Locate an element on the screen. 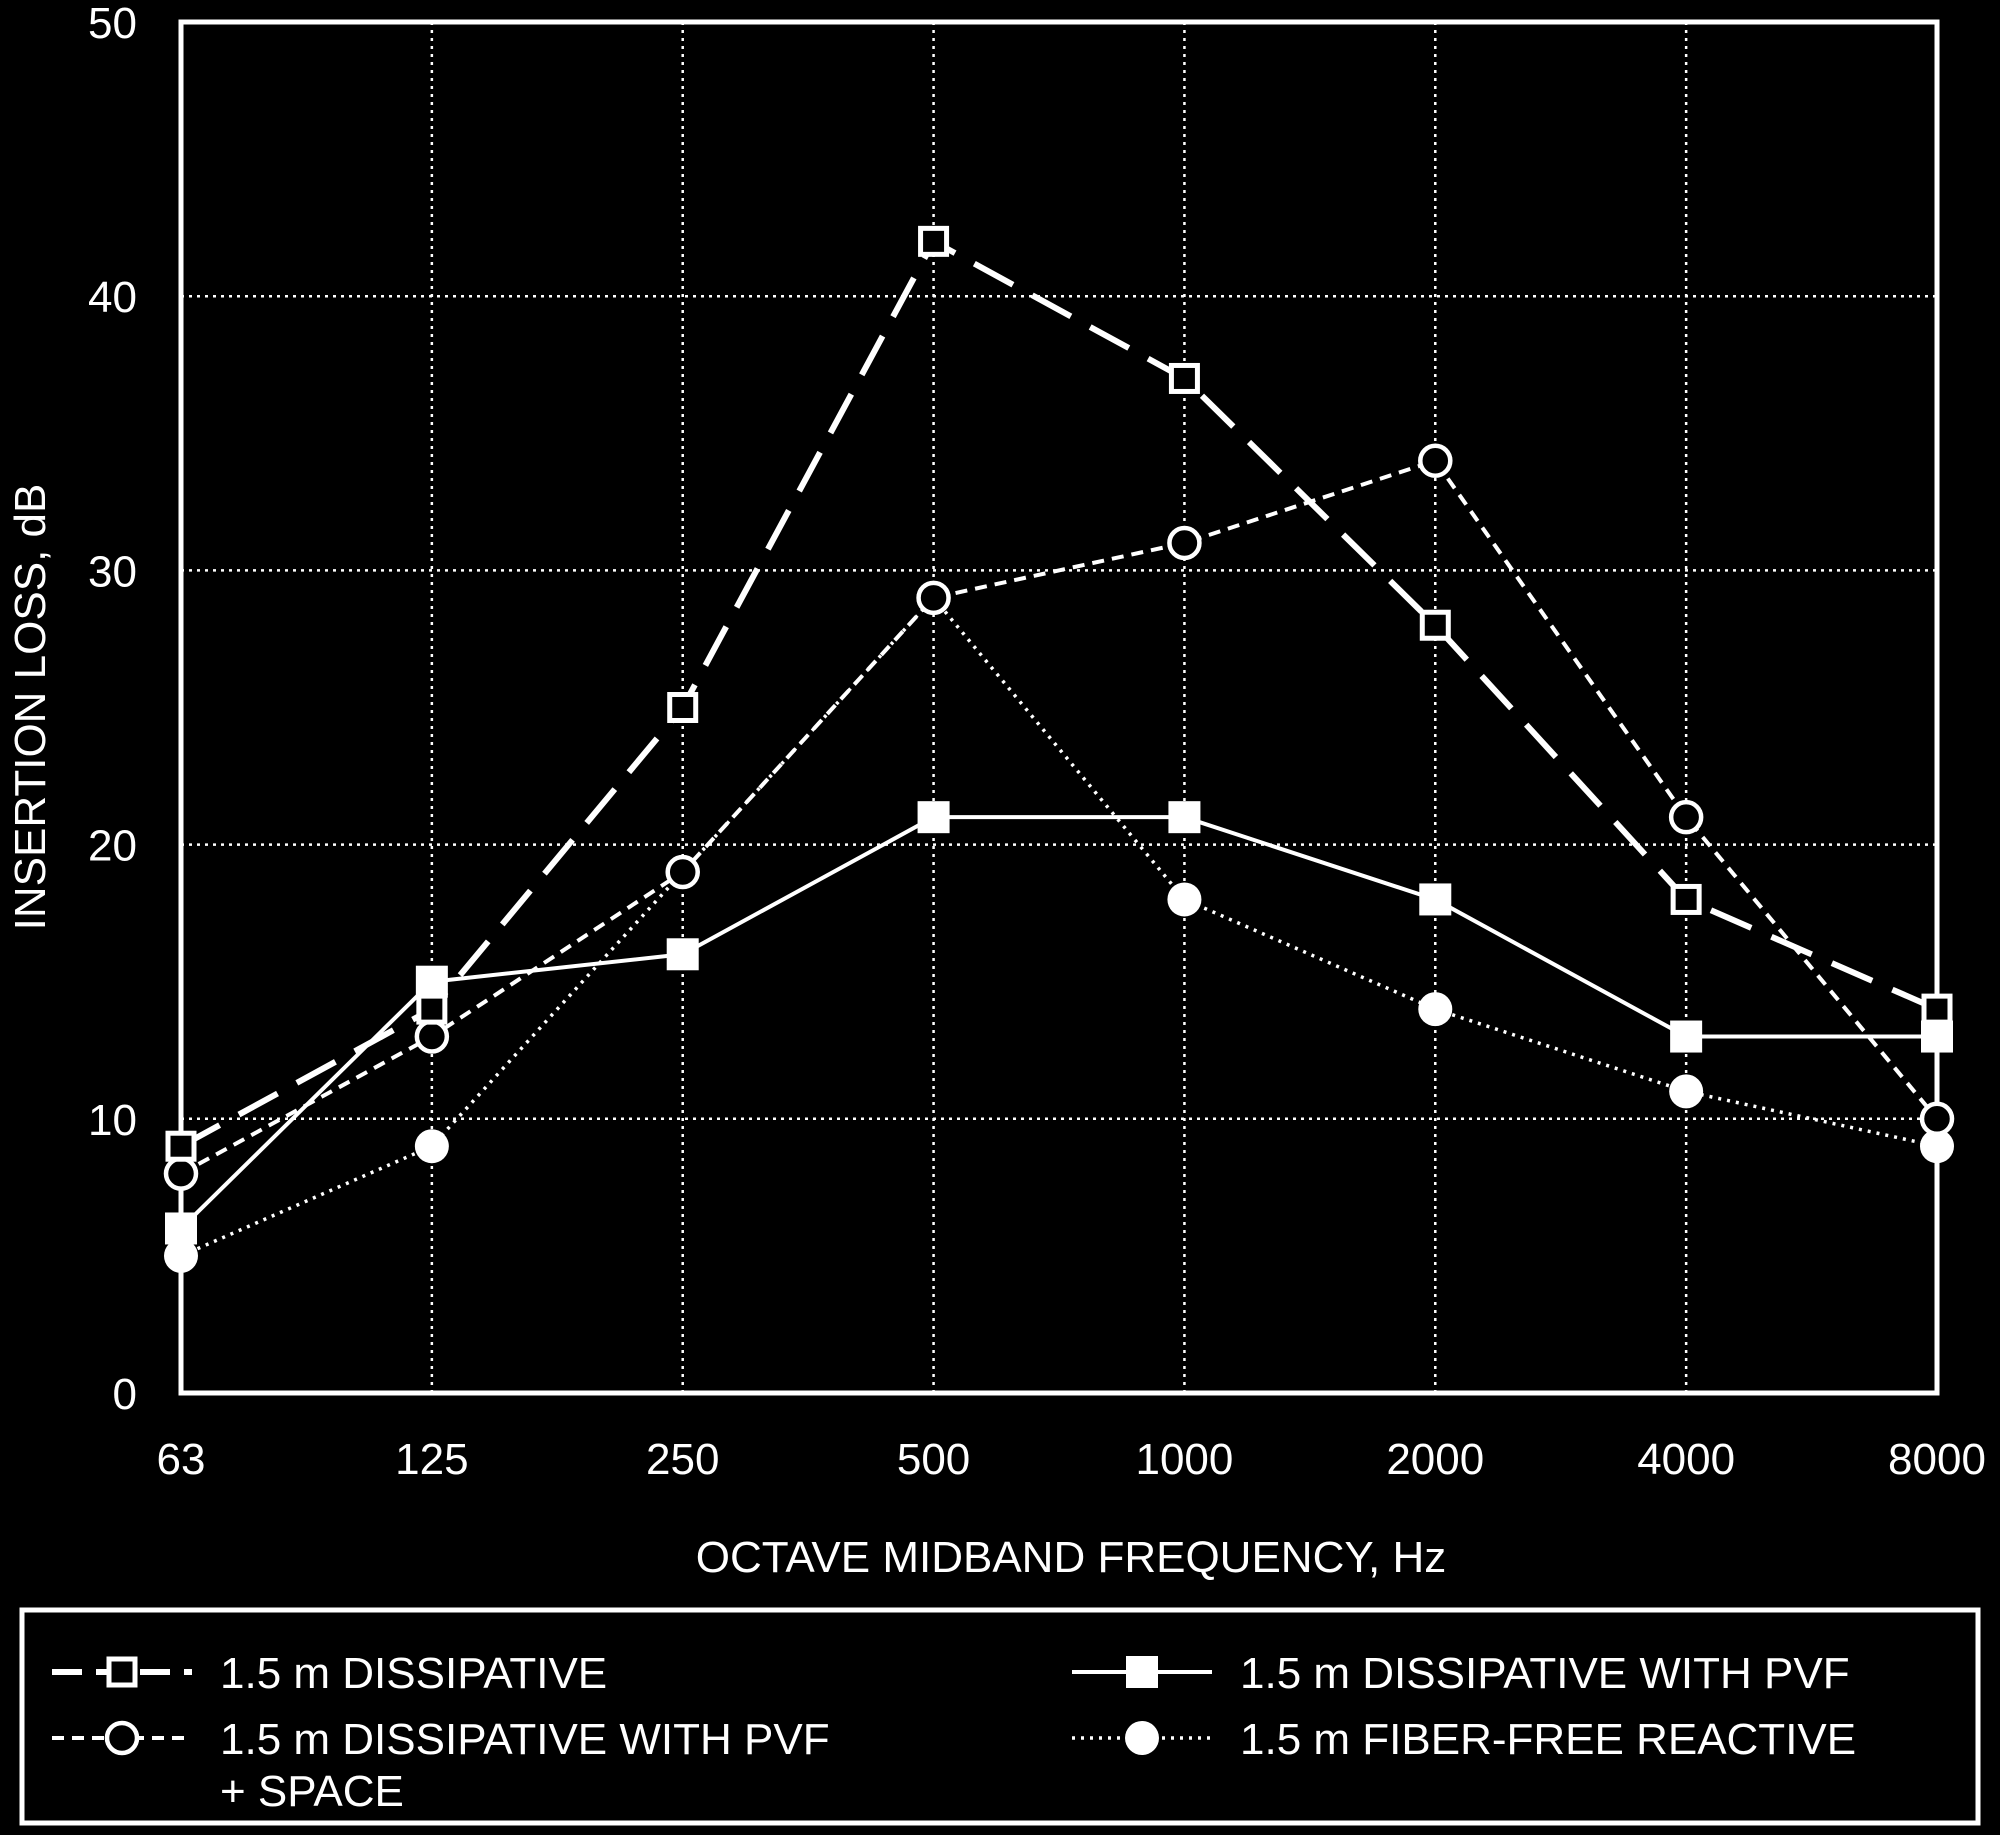 This screenshot has width=2000, height=1835. x-tick-label: 4000 is located at coordinates (1686, 1459).